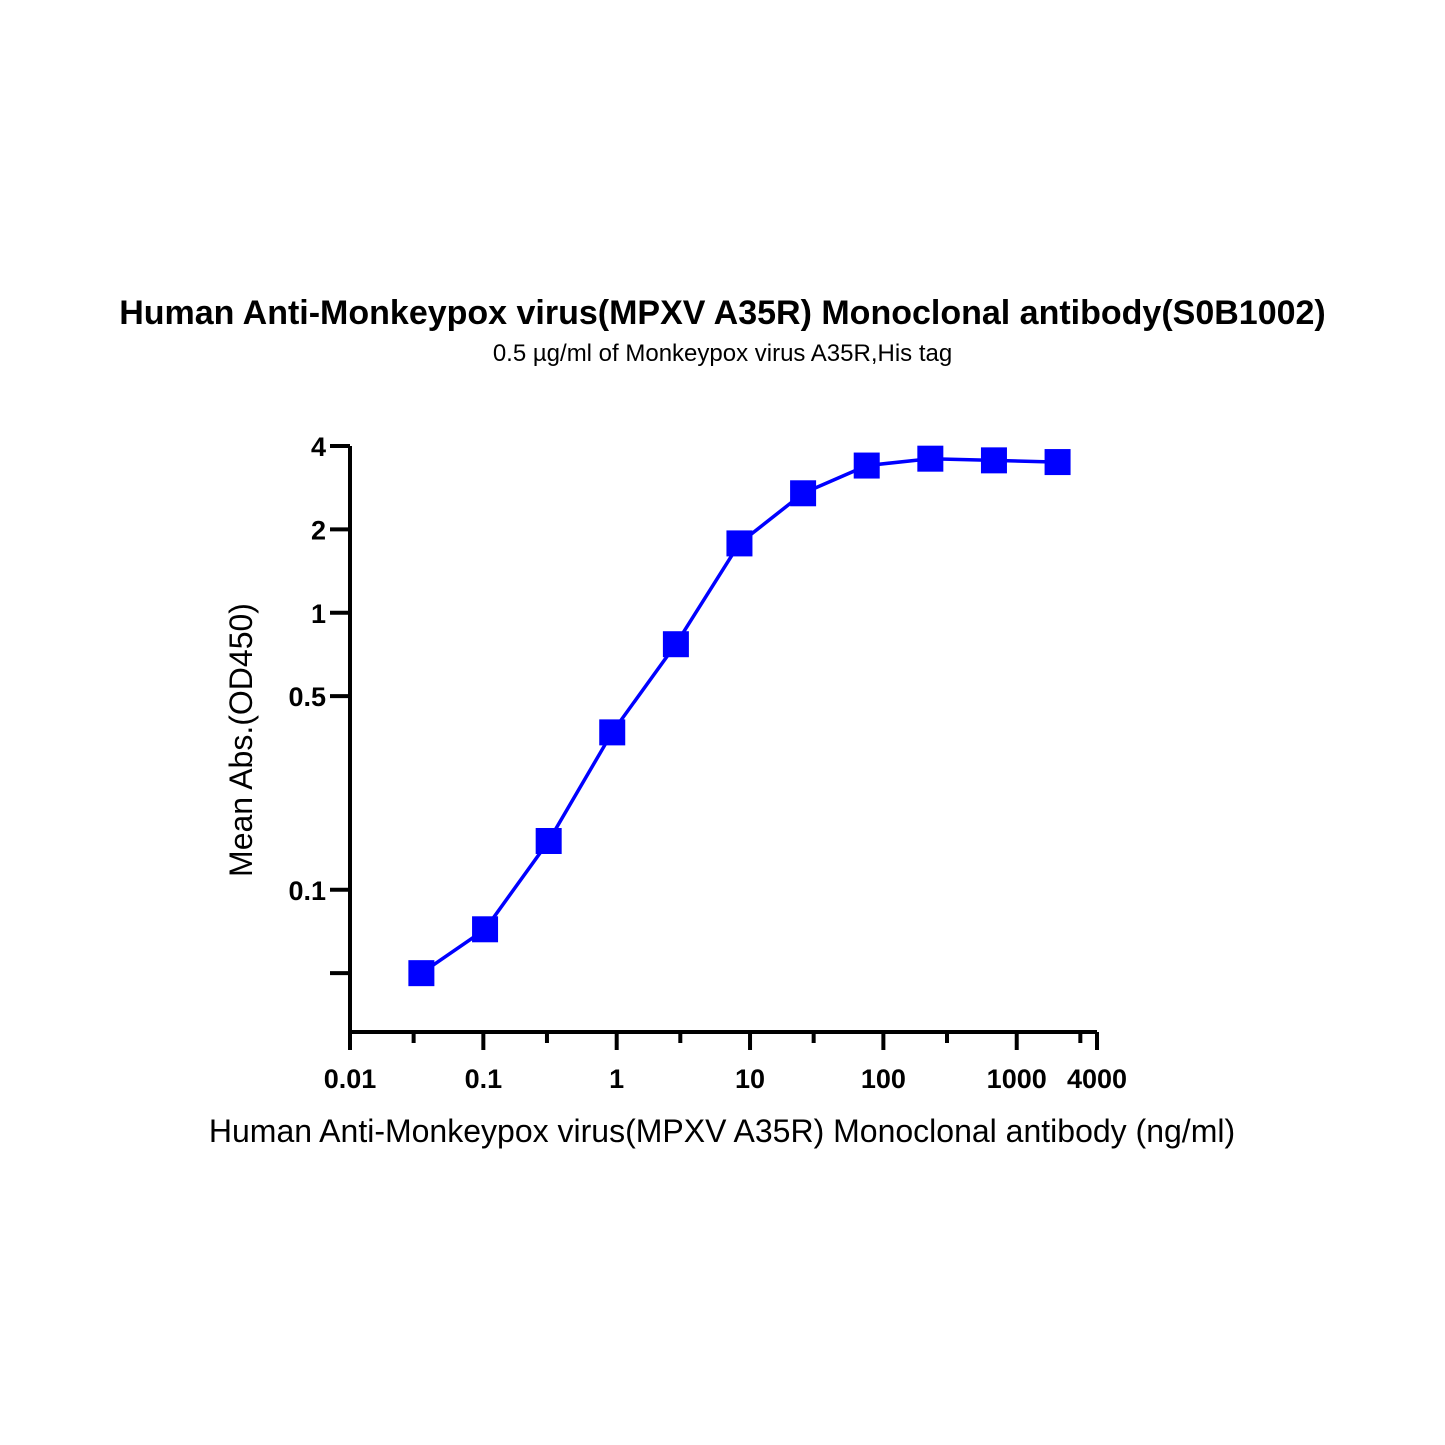  What do you see at coordinates (883, 1079) in the screenshot?
I see `x-tick-label: 100` at bounding box center [883, 1079].